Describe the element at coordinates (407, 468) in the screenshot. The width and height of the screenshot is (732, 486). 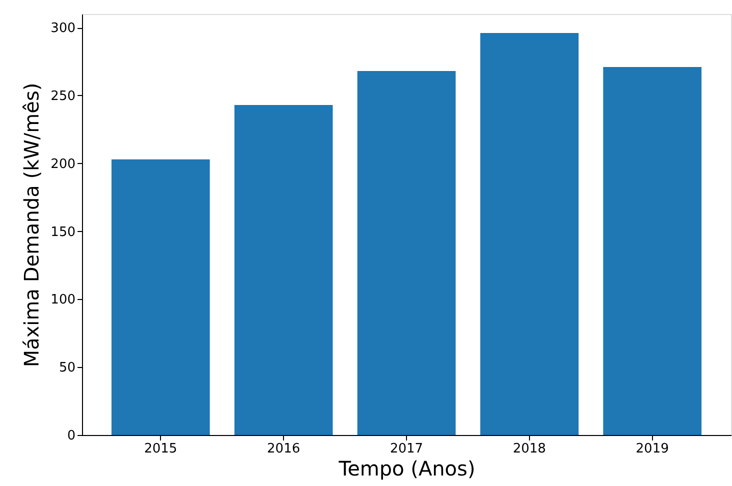
I see `x-axis-title: Tempo (Anos)` at that location.